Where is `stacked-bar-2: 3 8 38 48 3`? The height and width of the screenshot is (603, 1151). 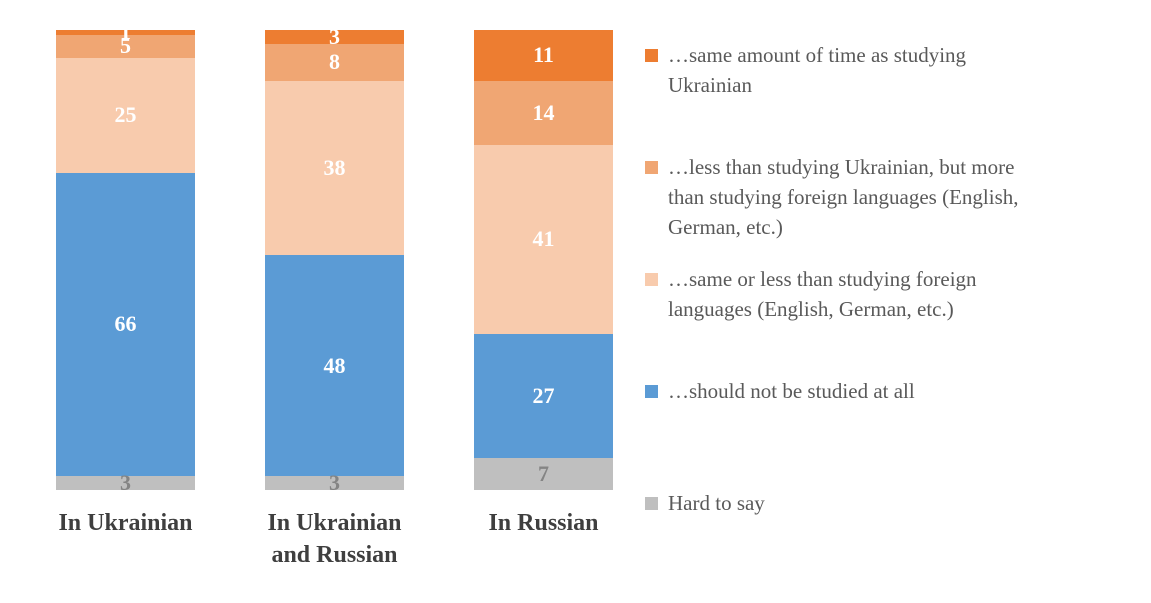 stacked-bar-2: 3 8 38 48 3 is located at coordinates (334, 259).